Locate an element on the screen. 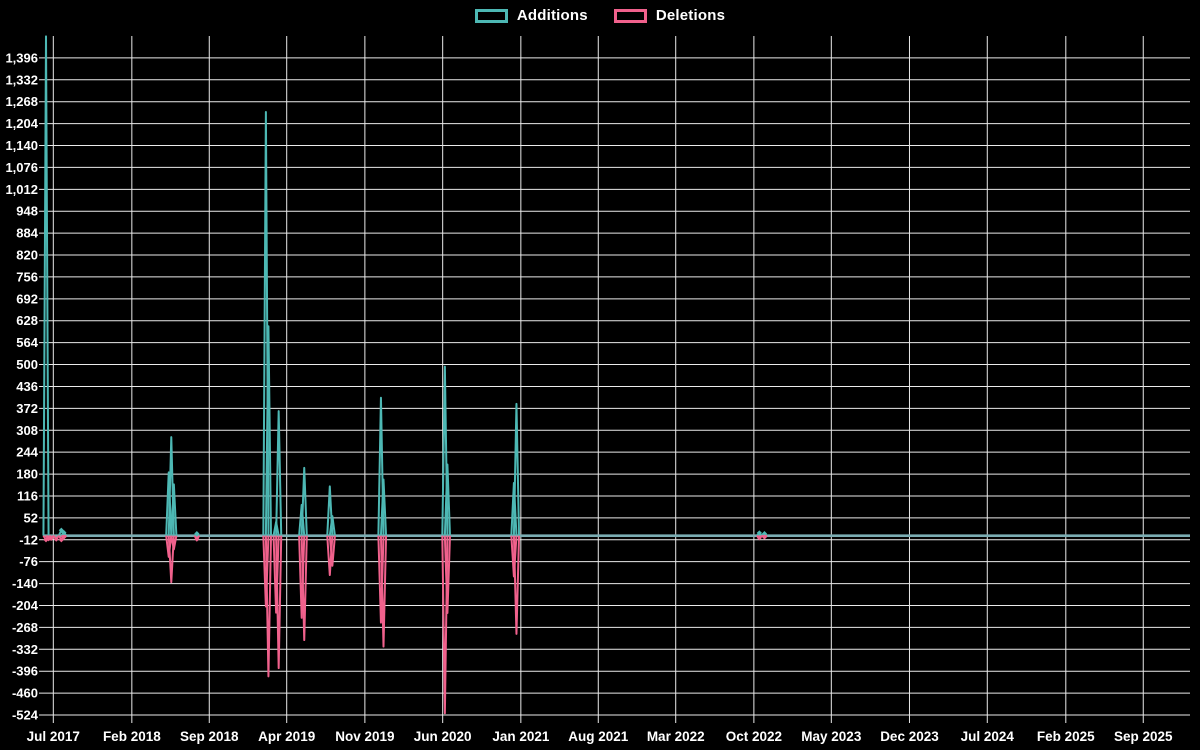  y-tick-label: -332 is located at coordinates (25, 649).